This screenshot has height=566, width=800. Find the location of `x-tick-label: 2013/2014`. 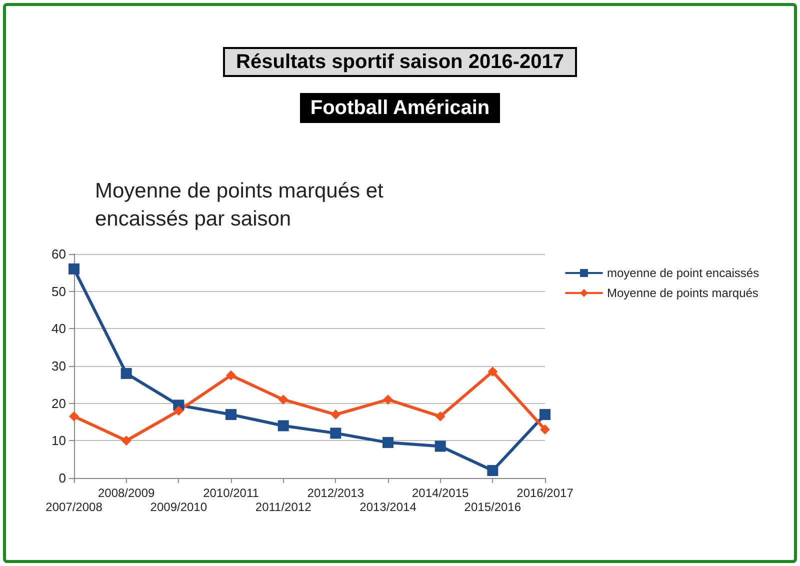

x-tick-label: 2013/2014 is located at coordinates (388, 507).